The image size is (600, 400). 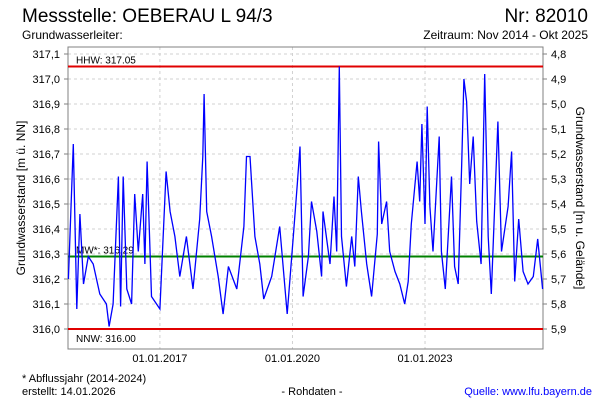 I want to click on y-tick-label-right: 5,2, so click(x=558, y=155).